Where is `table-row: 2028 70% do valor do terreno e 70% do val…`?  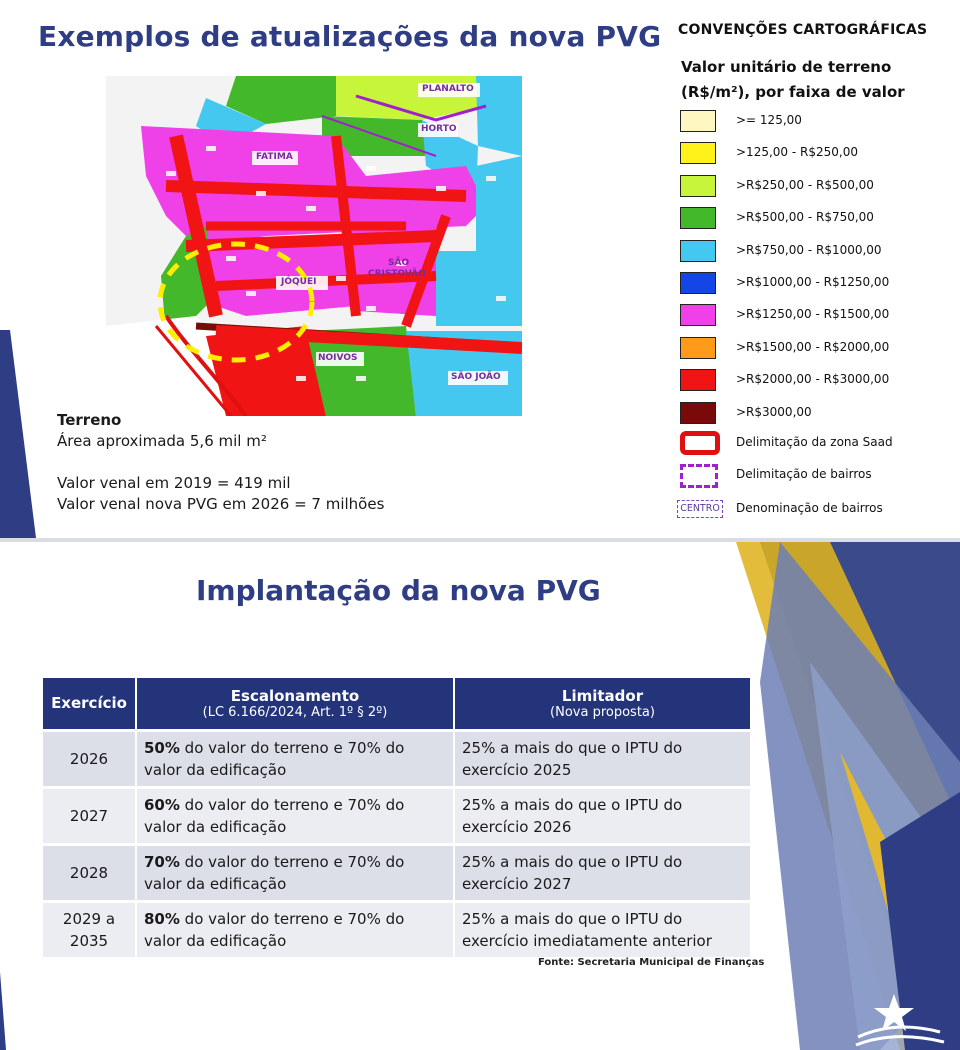 table-row: 2028 70% do valor do terreno e 70% do val… is located at coordinates (396, 871).